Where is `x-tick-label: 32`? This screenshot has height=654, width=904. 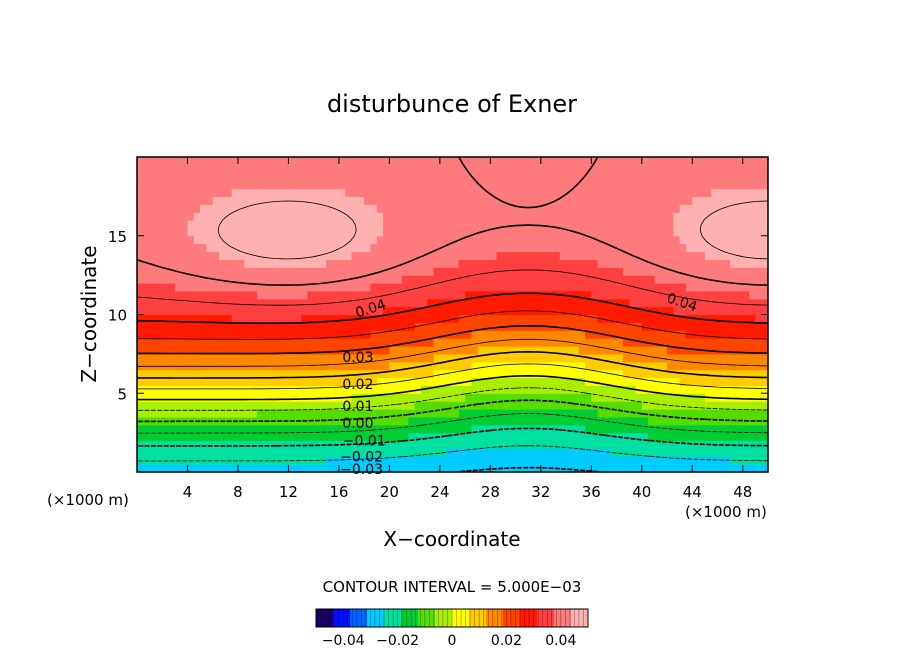
x-tick-label: 32 is located at coordinates (540, 492).